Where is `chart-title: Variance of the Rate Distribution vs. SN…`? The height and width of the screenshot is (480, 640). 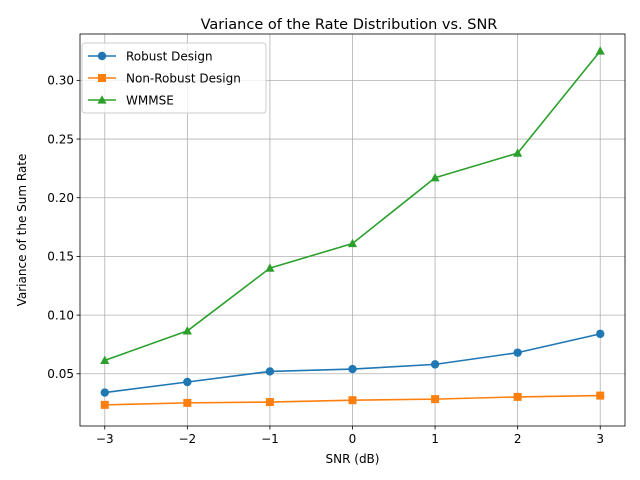
chart-title: Variance of the Rate Distribution vs. SN… is located at coordinates (349, 25).